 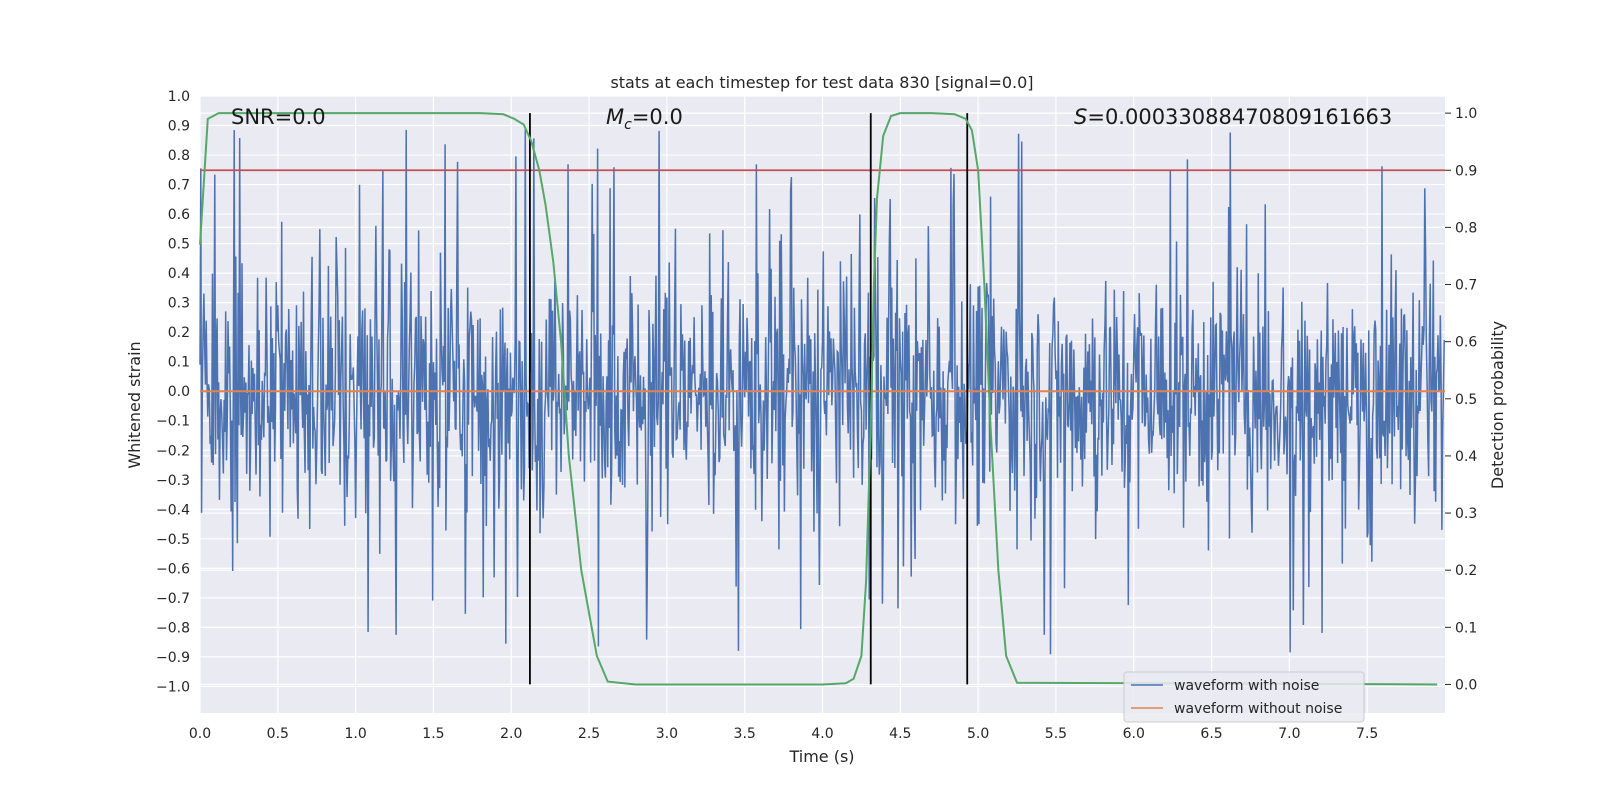 I want to click on x-tick-label: 5.0, so click(x=978, y=734).